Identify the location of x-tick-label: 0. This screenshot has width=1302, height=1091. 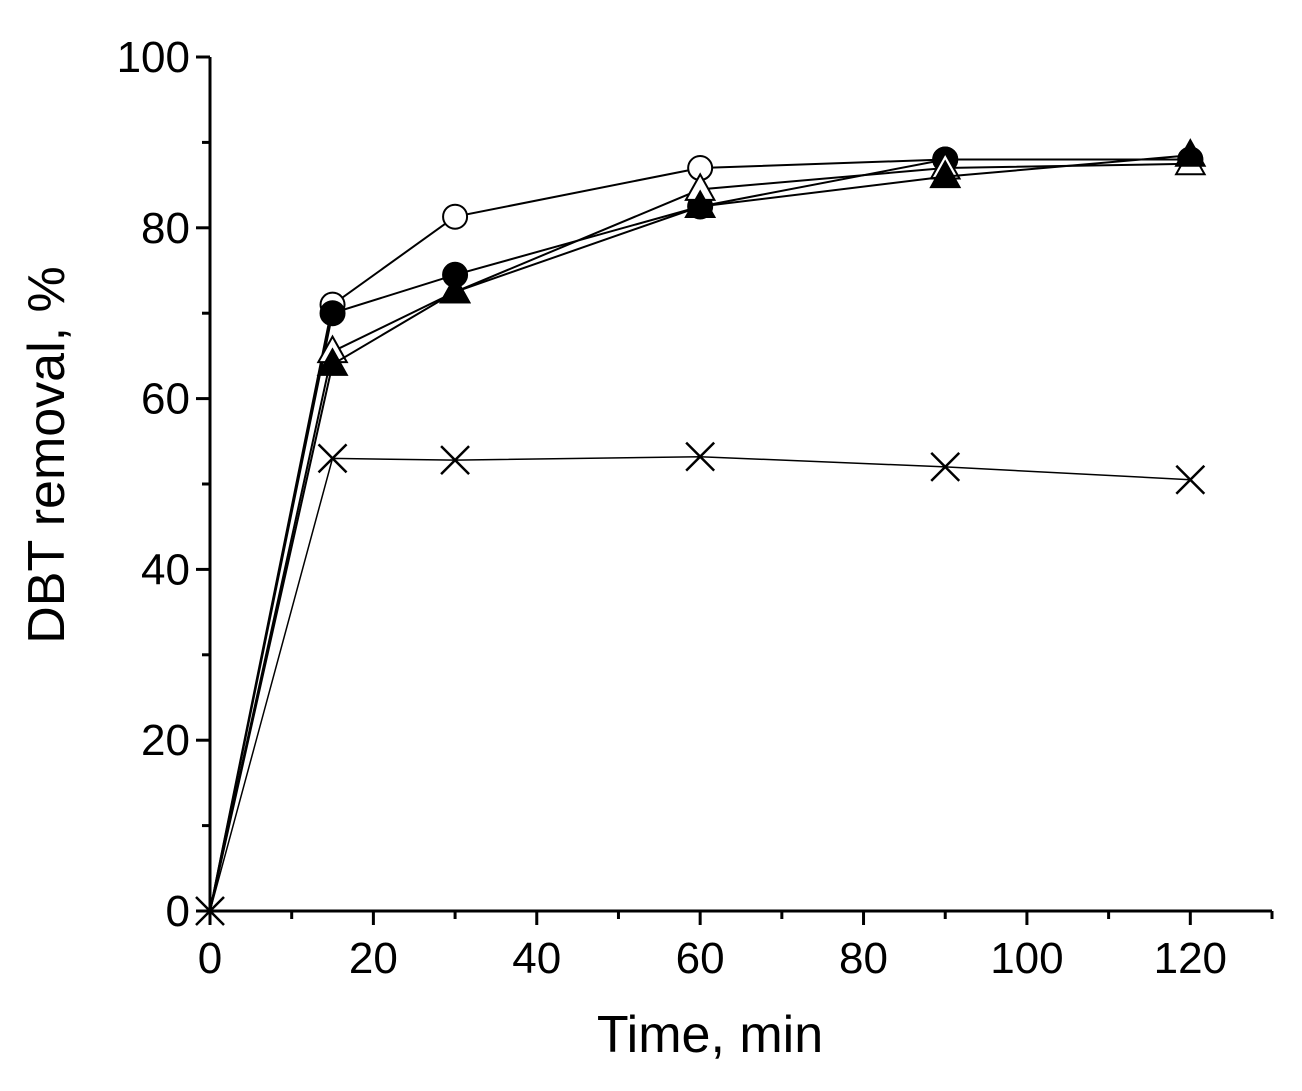
(210, 958).